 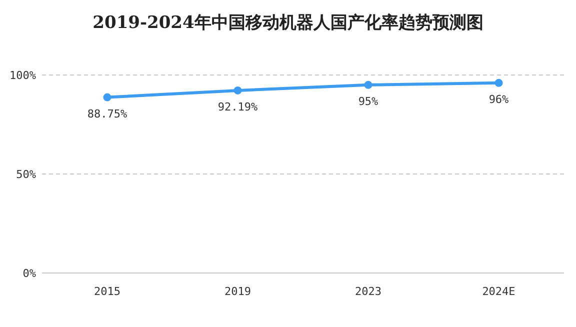 I want to click on x-tick-label: 2019, so click(x=237, y=291).